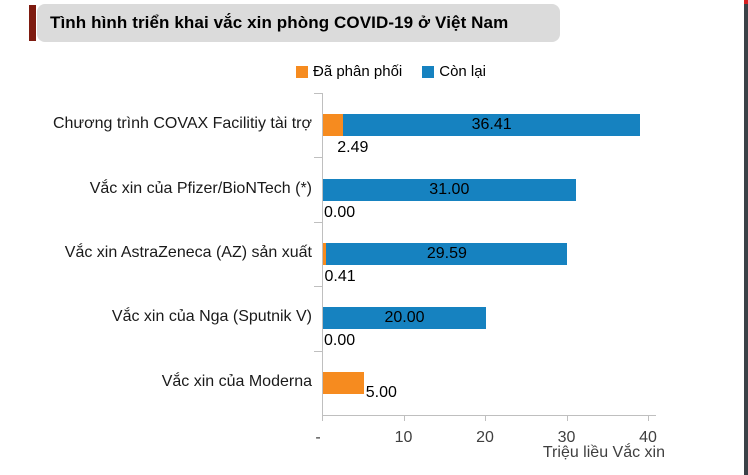 The height and width of the screenshot is (475, 748). What do you see at coordinates (489, 415) in the screenshot?
I see `x-axis-line` at bounding box center [489, 415].